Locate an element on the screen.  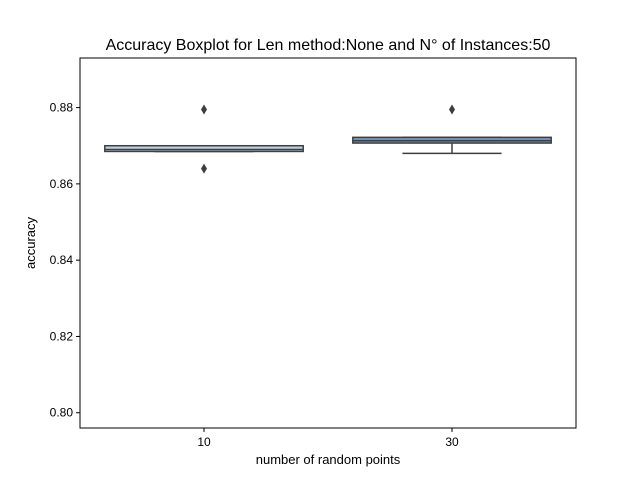
y-tick-label: 0.86 is located at coordinates (62, 184).